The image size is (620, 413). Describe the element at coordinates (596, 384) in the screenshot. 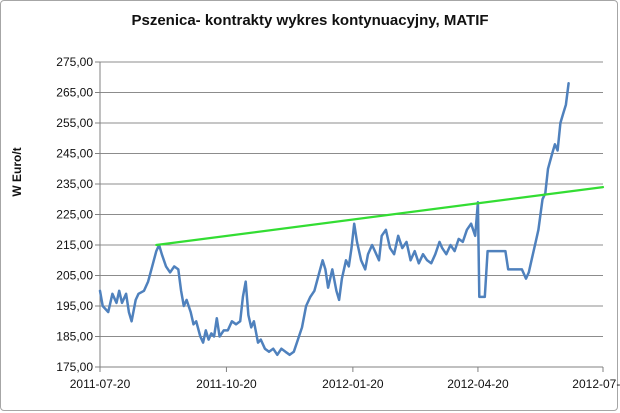

I see `x-tick-label: 2012-07-20` at that location.